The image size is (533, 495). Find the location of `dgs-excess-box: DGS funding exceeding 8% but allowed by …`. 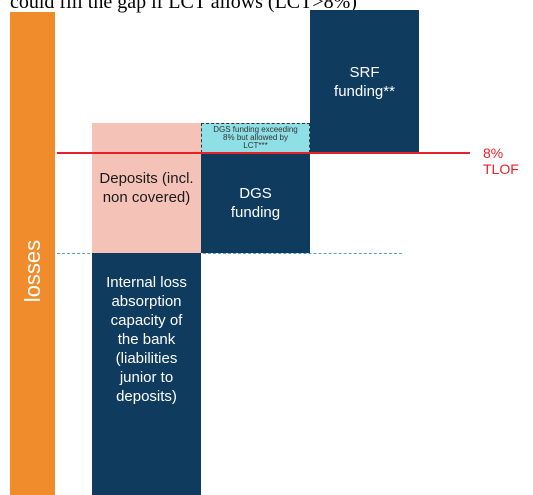

dgs-excess-box: DGS funding exceeding 8% but allowed by … is located at coordinates (255, 138).